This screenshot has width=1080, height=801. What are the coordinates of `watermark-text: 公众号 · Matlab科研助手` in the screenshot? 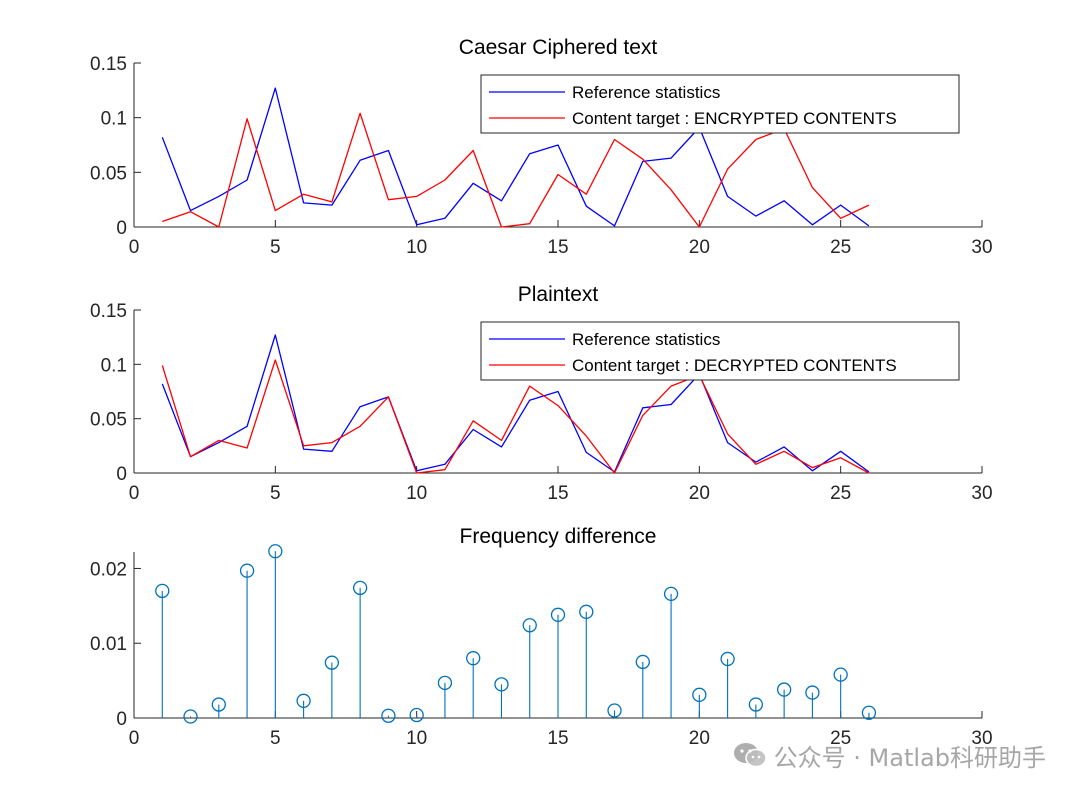 It's located at (909, 757).